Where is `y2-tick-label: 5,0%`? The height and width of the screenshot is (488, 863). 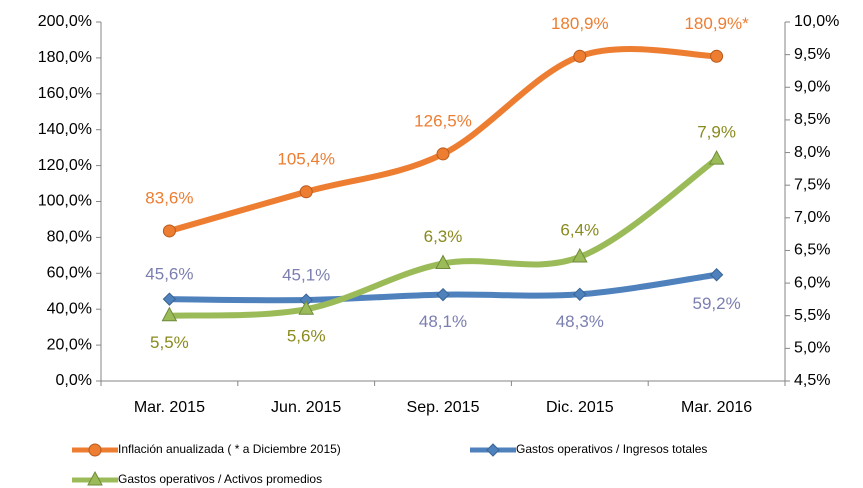
y2-tick-label: 5,0% is located at coordinates (812, 348).